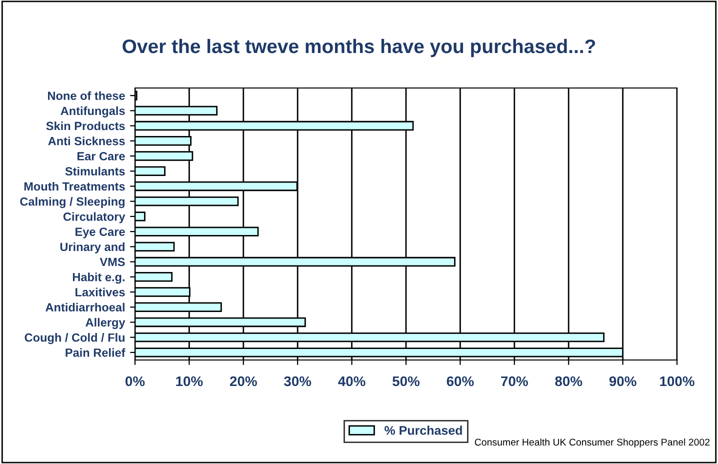  Describe the element at coordinates (514, 381) in the screenshot. I see `x-tick-label: 70%` at that location.